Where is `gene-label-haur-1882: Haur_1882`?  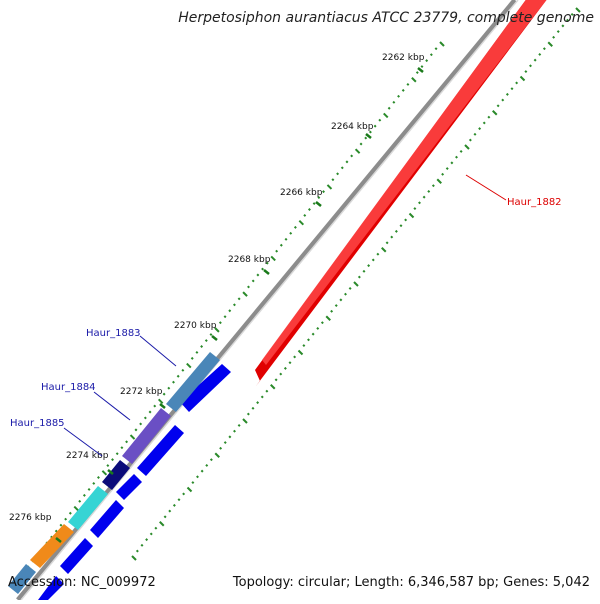
gene-label-haur-1882: Haur_1882 is located at coordinates (534, 202).